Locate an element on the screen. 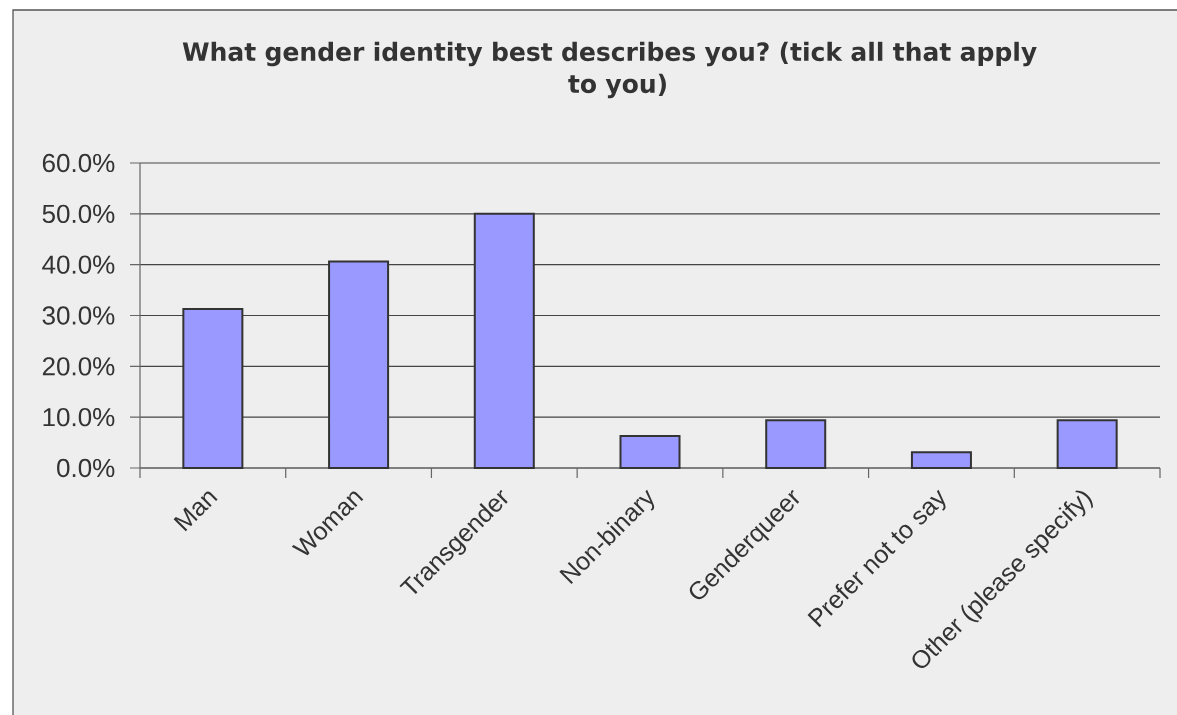 The width and height of the screenshot is (1177, 715). y-tick-label: 60.0% is located at coordinates (78, 163).